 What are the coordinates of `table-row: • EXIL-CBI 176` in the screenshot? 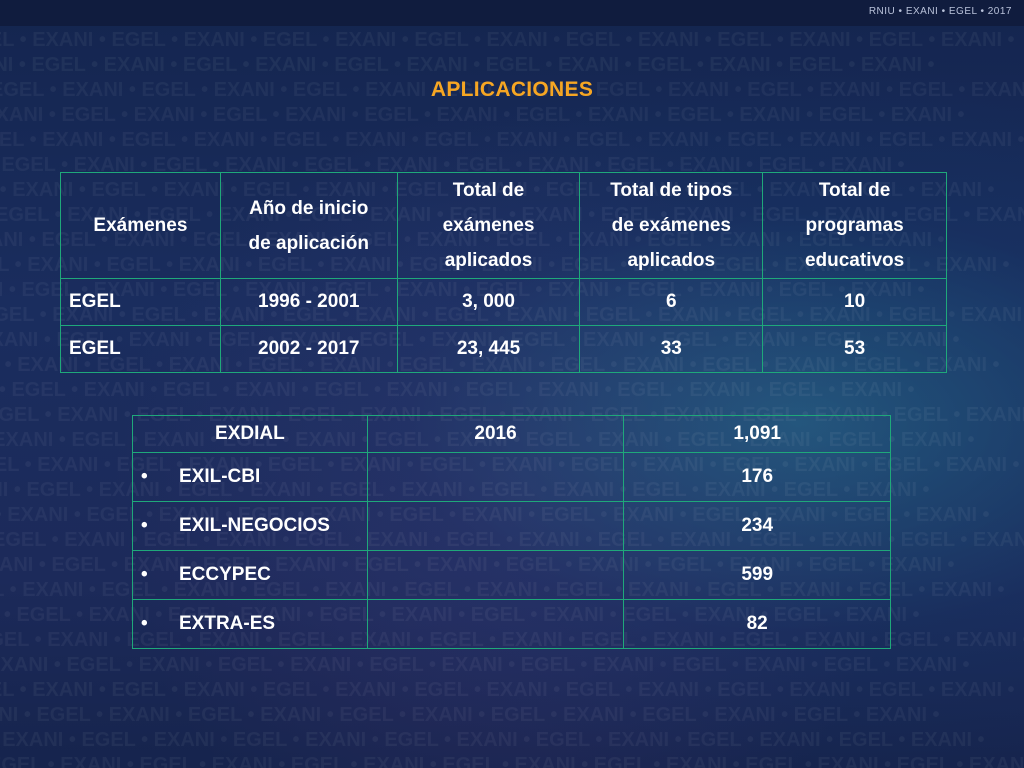 It's located at (511, 477).